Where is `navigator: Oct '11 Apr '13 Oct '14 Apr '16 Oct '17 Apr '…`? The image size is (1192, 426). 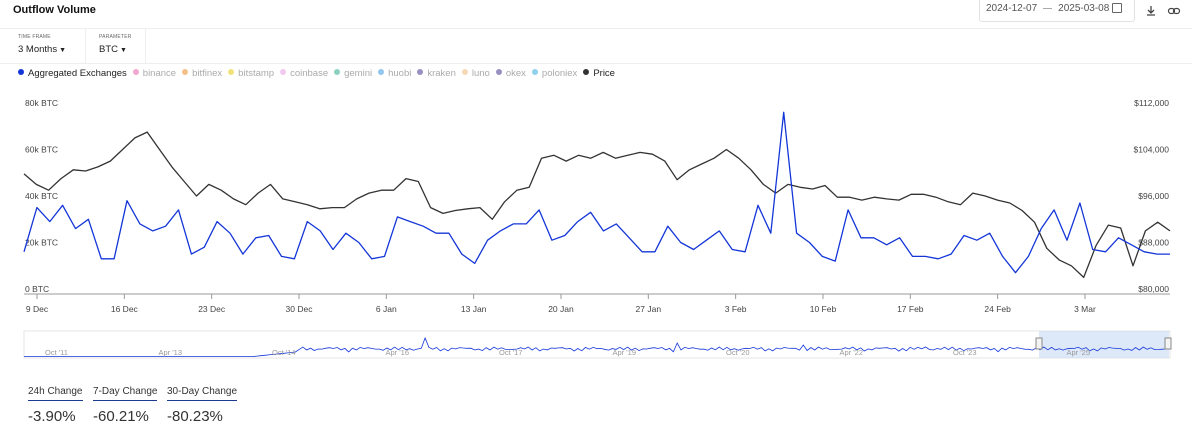 navigator: Oct '11 Apr '13 Oct '14 Apr '16 Oct '17 Apr '… is located at coordinates (597, 344).